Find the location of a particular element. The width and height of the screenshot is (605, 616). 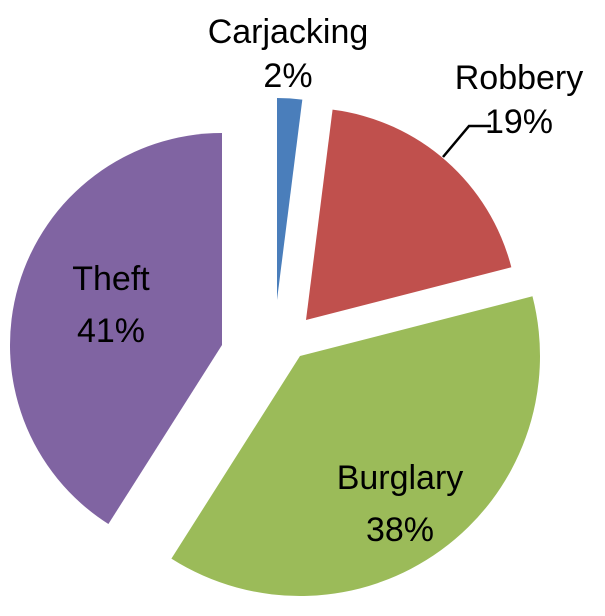

slice-label-robbery-name: Robbery is located at coordinates (519, 78).